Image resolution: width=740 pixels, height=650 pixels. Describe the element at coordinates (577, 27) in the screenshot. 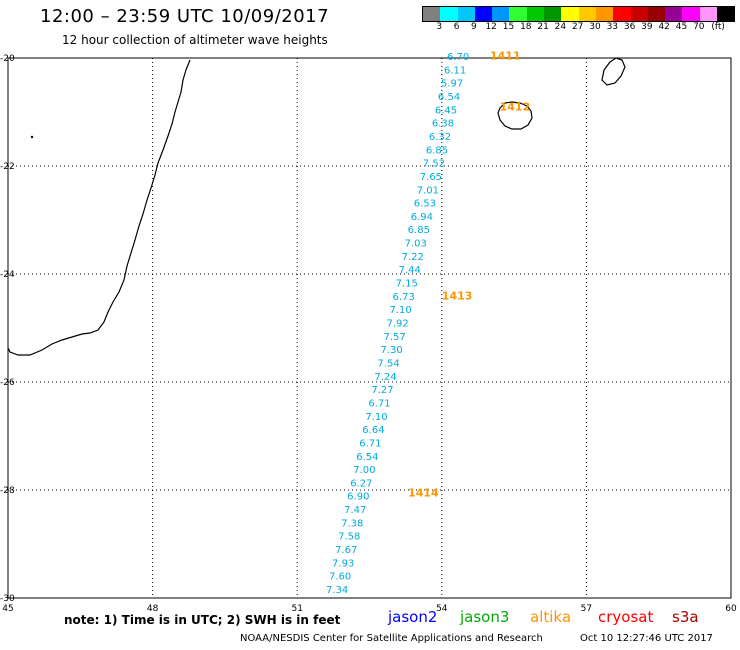

I see `colorbar-label: 27` at that location.